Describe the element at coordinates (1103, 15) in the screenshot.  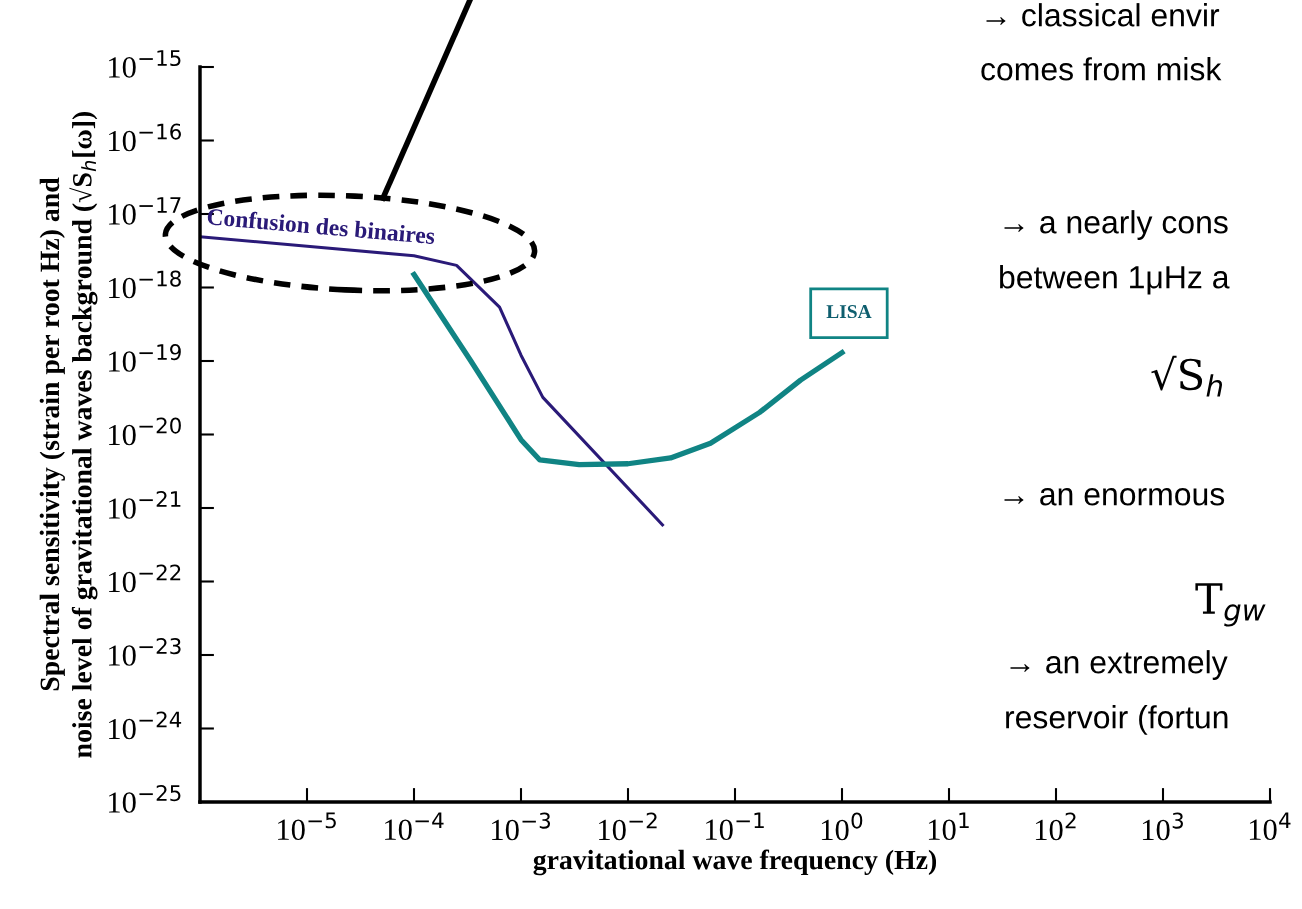
I see `text: → classical envir` at that location.